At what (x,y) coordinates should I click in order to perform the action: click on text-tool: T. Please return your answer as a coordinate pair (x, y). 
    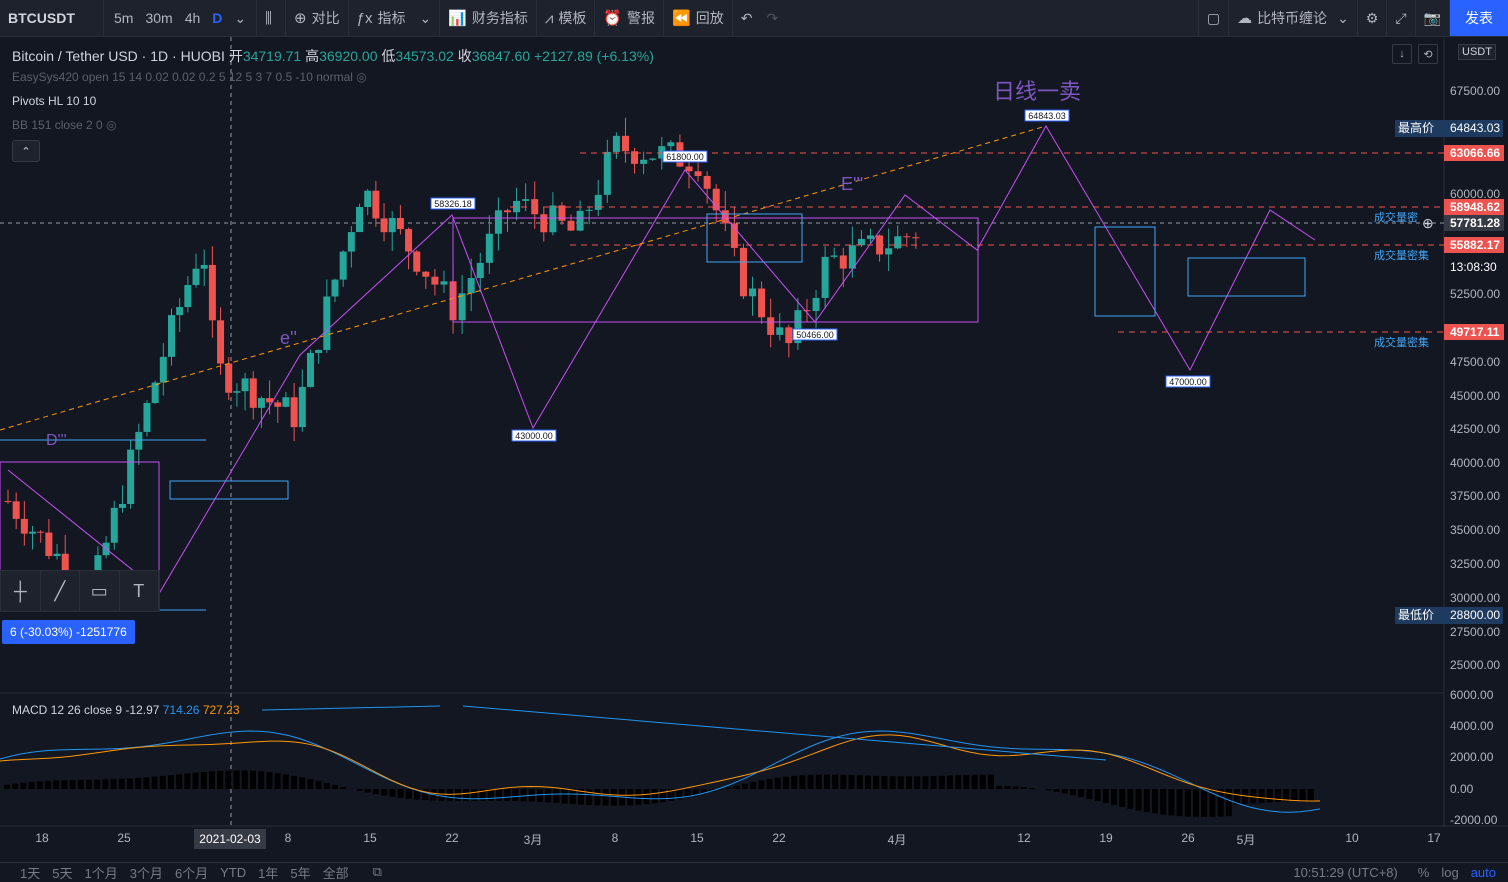
    Looking at the image, I should click on (140, 591).